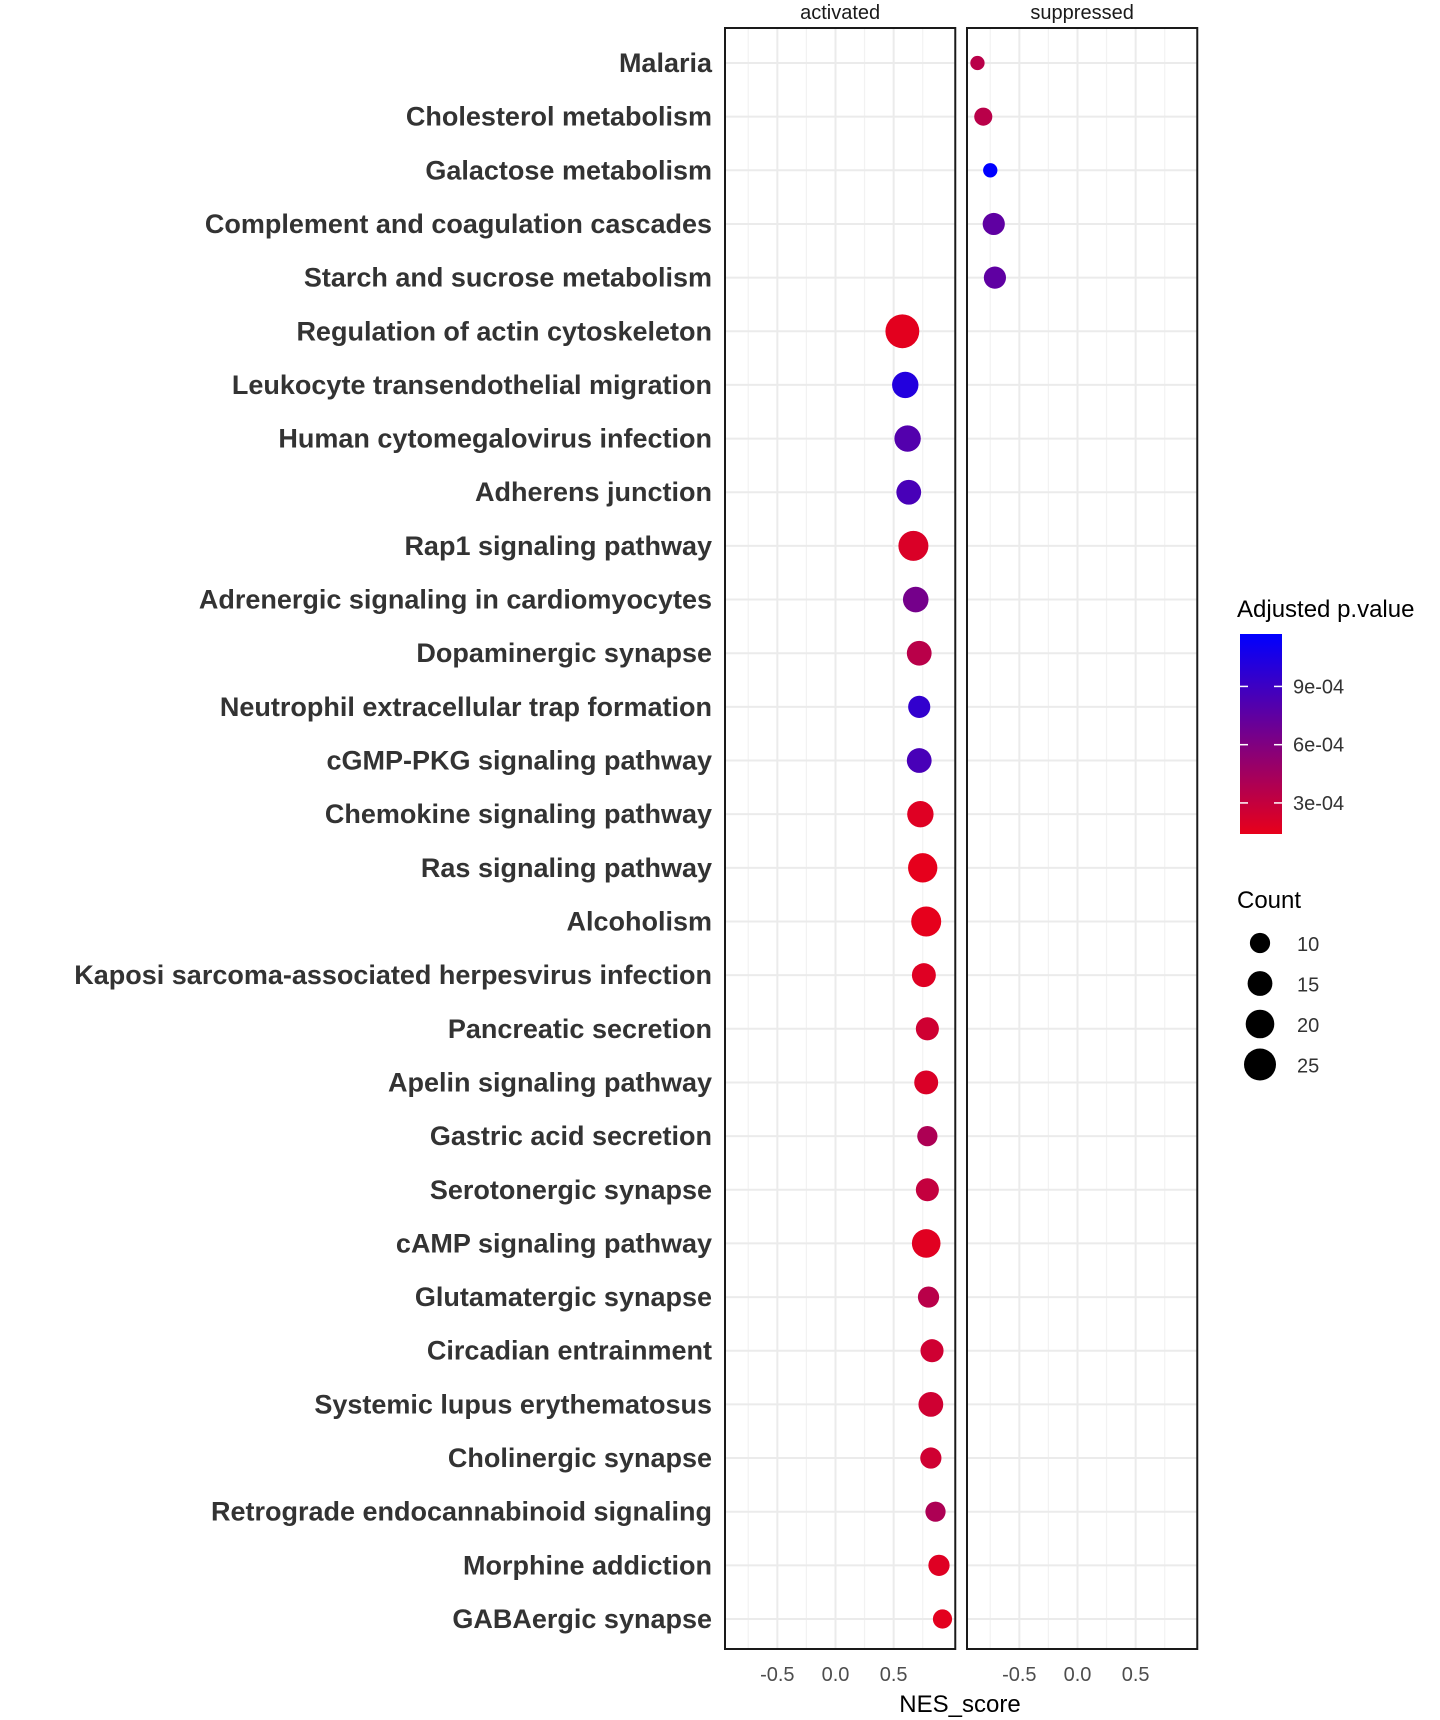 This screenshot has height=1720, width=1440. What do you see at coordinates (513, 1404) in the screenshot?
I see `y-tick-label: Systemic lupus erythematosus` at bounding box center [513, 1404].